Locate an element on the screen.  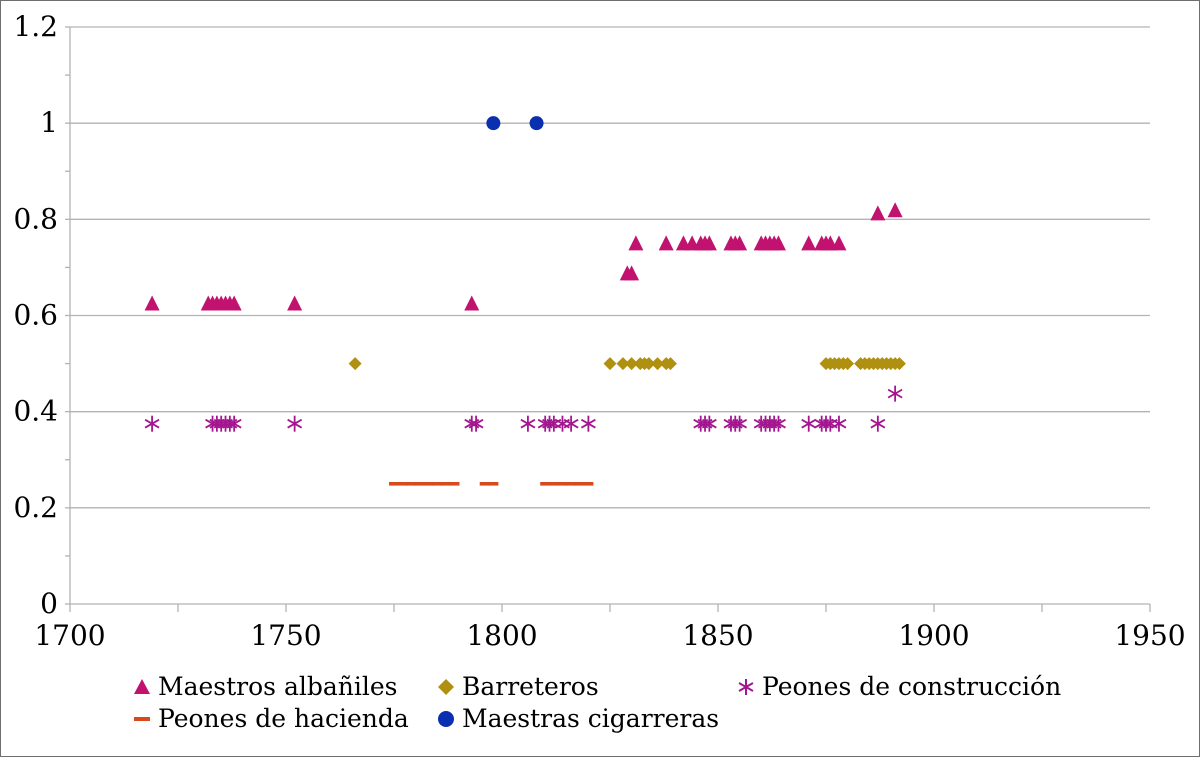
y-tick-label: 1 is located at coordinates (49, 122).